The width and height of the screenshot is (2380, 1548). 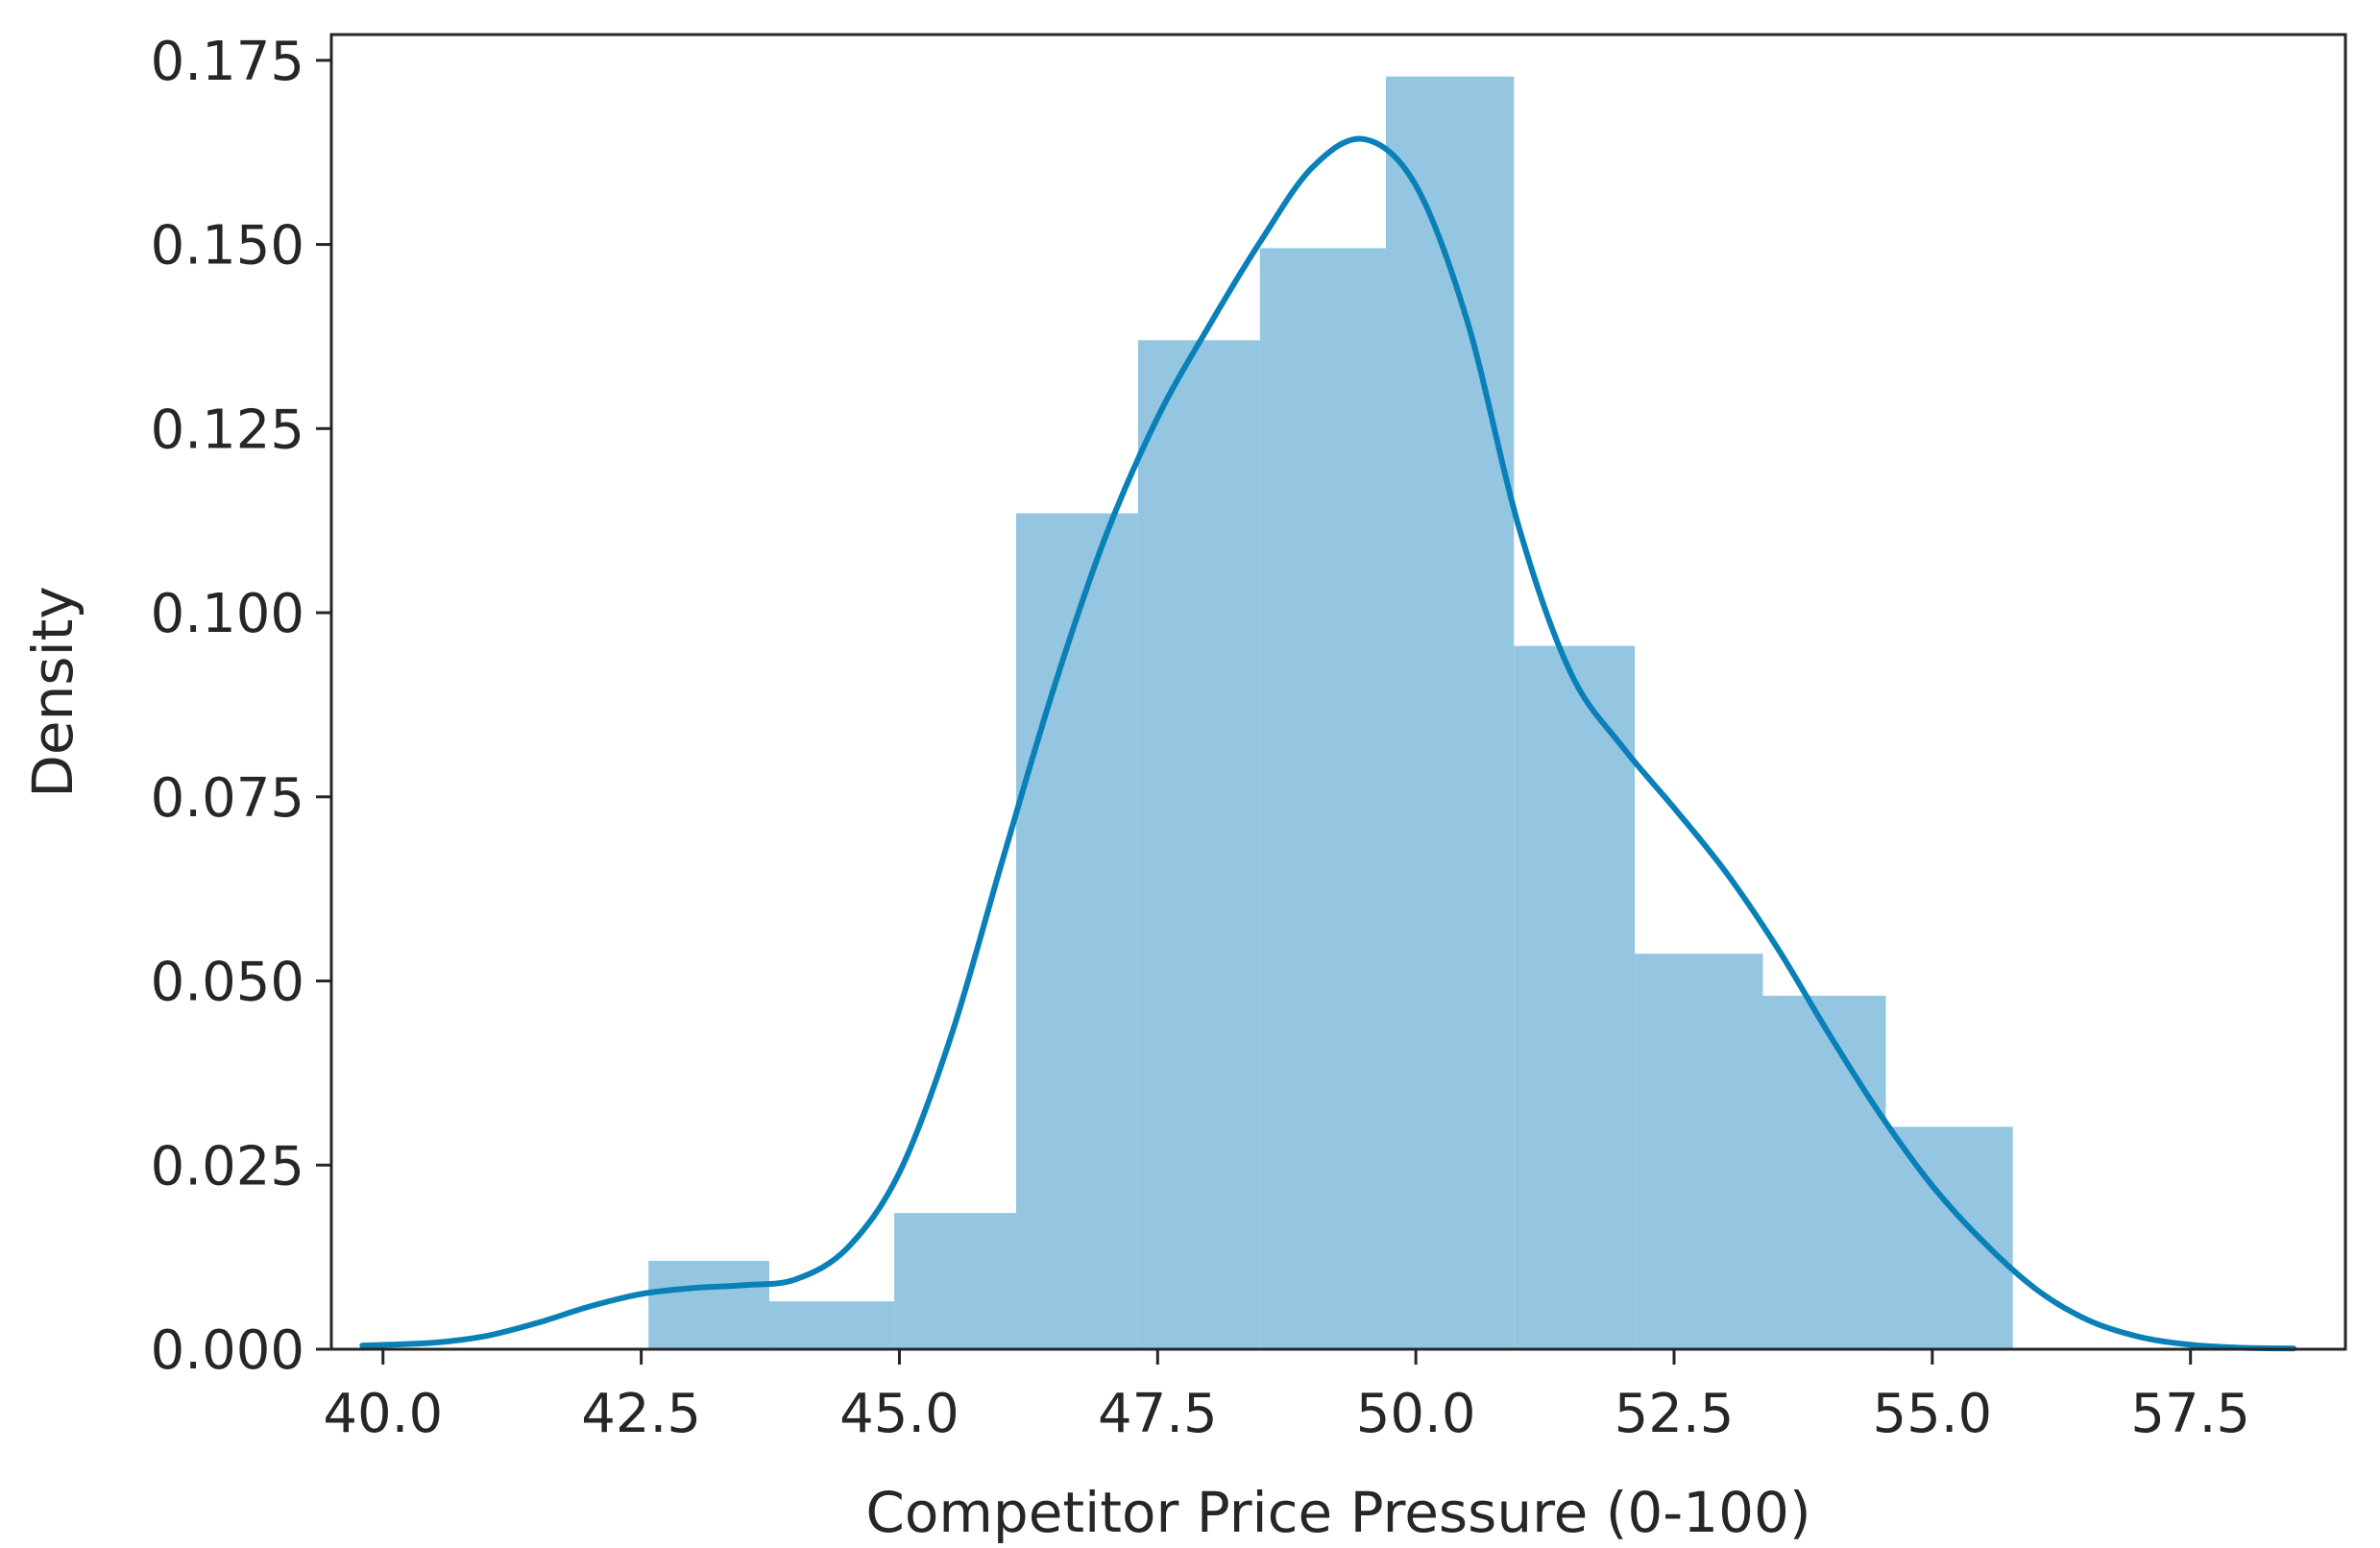 What do you see at coordinates (227, 62) in the screenshot?
I see `y-tick-label-7: 0.175` at bounding box center [227, 62].